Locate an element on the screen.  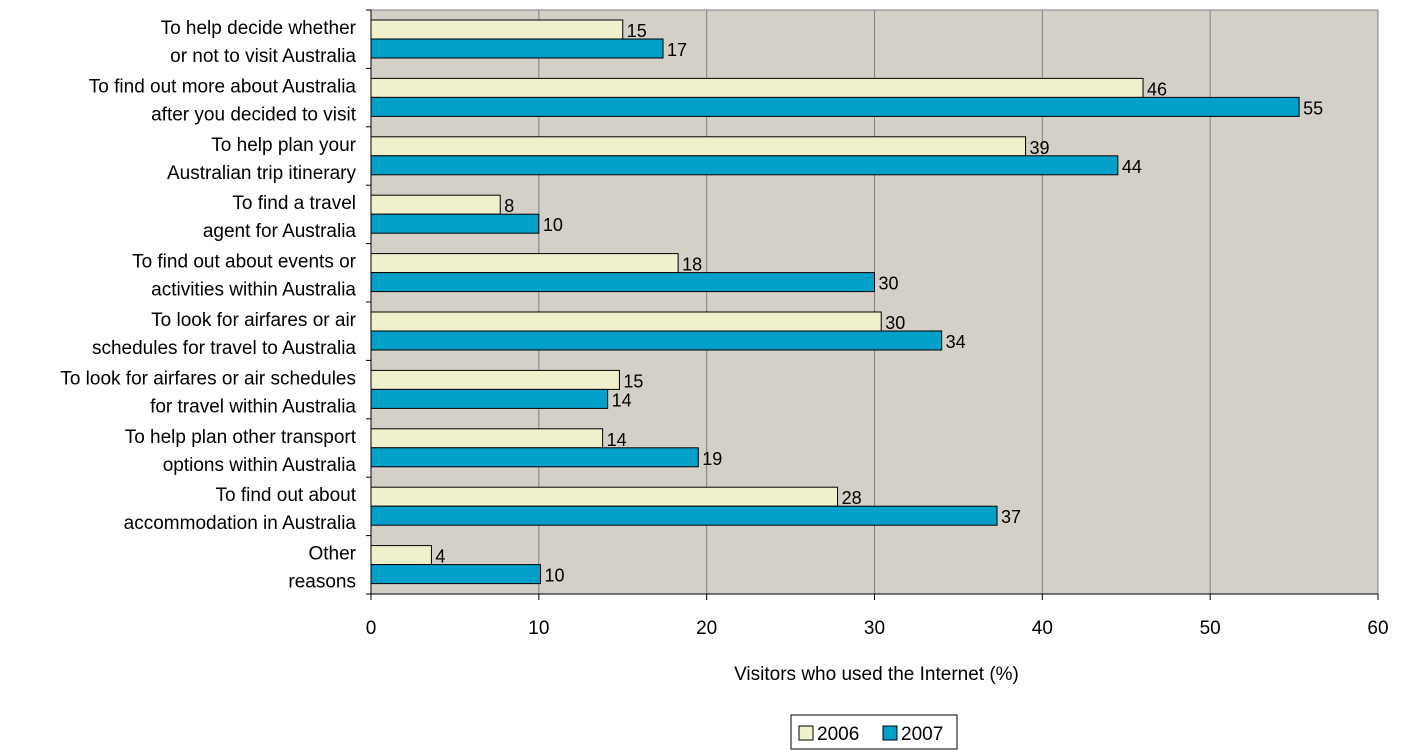
legend-label-2007: 2007 is located at coordinates (922, 734).